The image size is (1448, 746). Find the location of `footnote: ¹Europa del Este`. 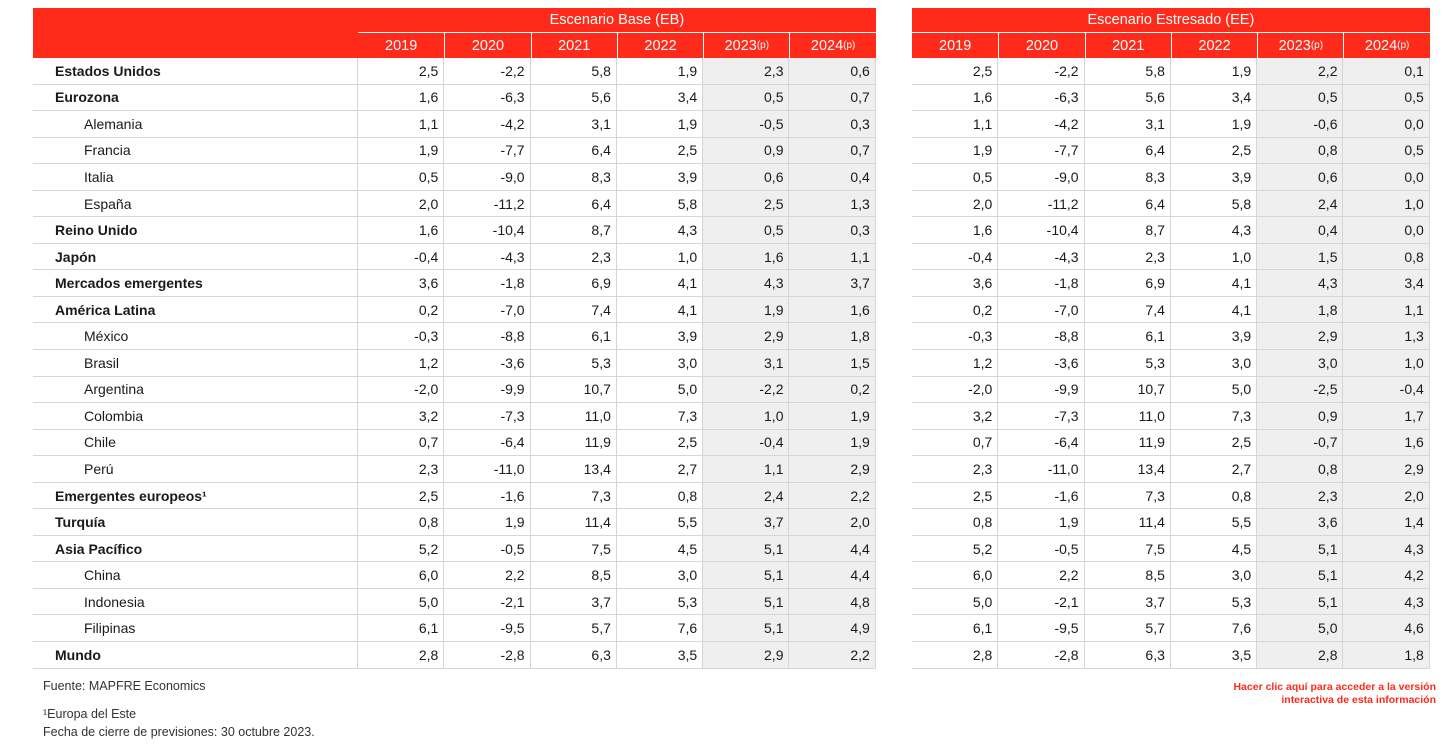

footnote: ¹Europa del Este is located at coordinates (90, 714).